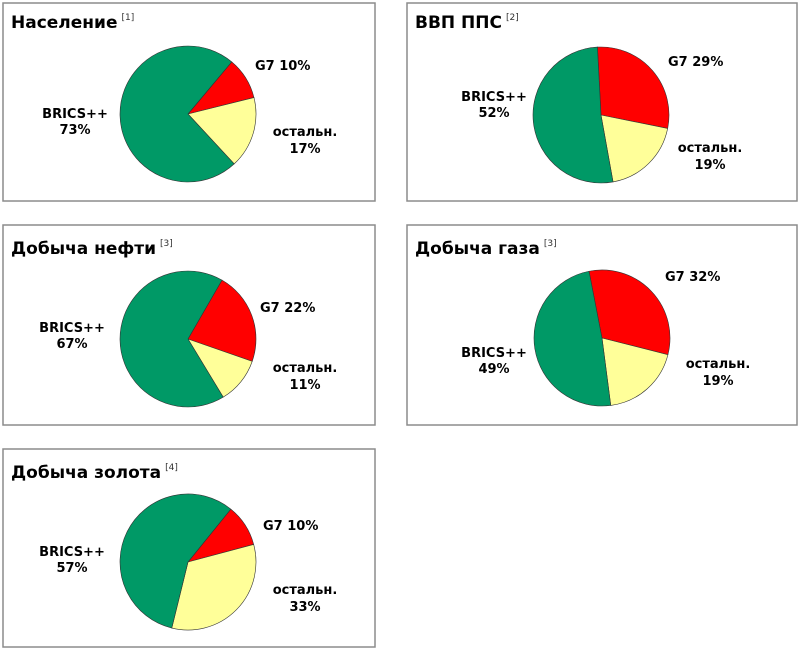 This screenshot has height=650, width=800. What do you see at coordinates (127, 18) in the screenshot?
I see `footnote-reference: [1]` at bounding box center [127, 18].